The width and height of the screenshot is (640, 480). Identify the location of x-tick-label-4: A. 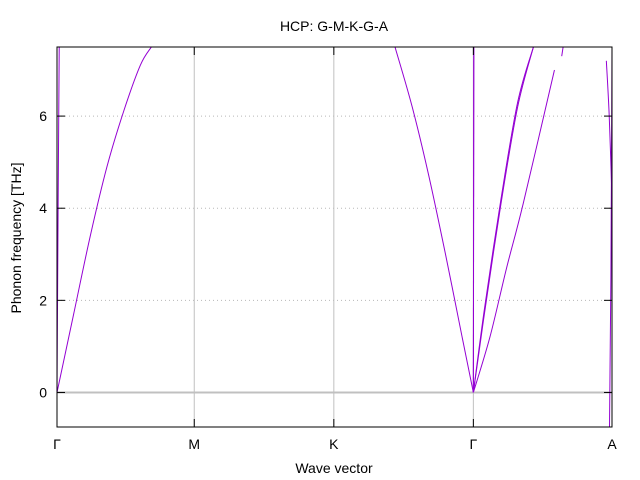
(612, 444).